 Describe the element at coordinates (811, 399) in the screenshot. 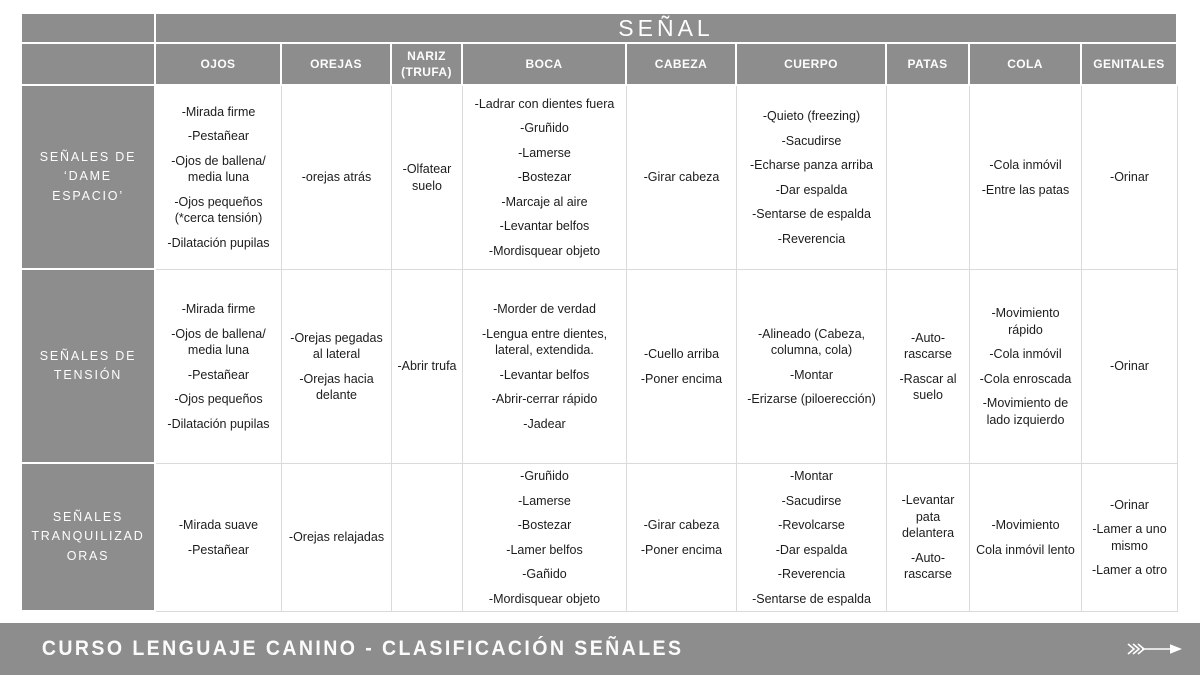

I see `cell-item: -Erizarse (piloerección)` at that location.